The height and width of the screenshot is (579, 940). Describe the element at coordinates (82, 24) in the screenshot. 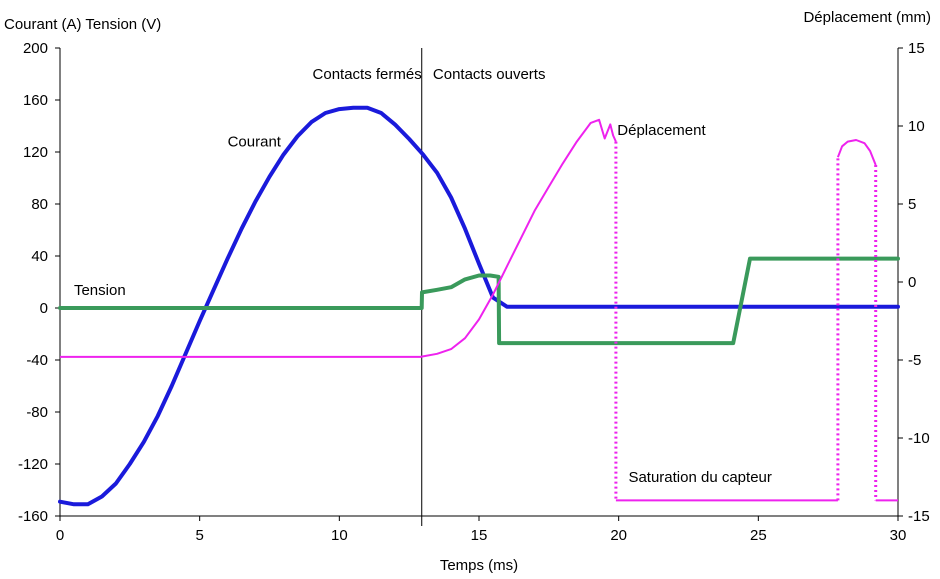

I see `left-axis-title: Courant (A) Tension (V)` at that location.